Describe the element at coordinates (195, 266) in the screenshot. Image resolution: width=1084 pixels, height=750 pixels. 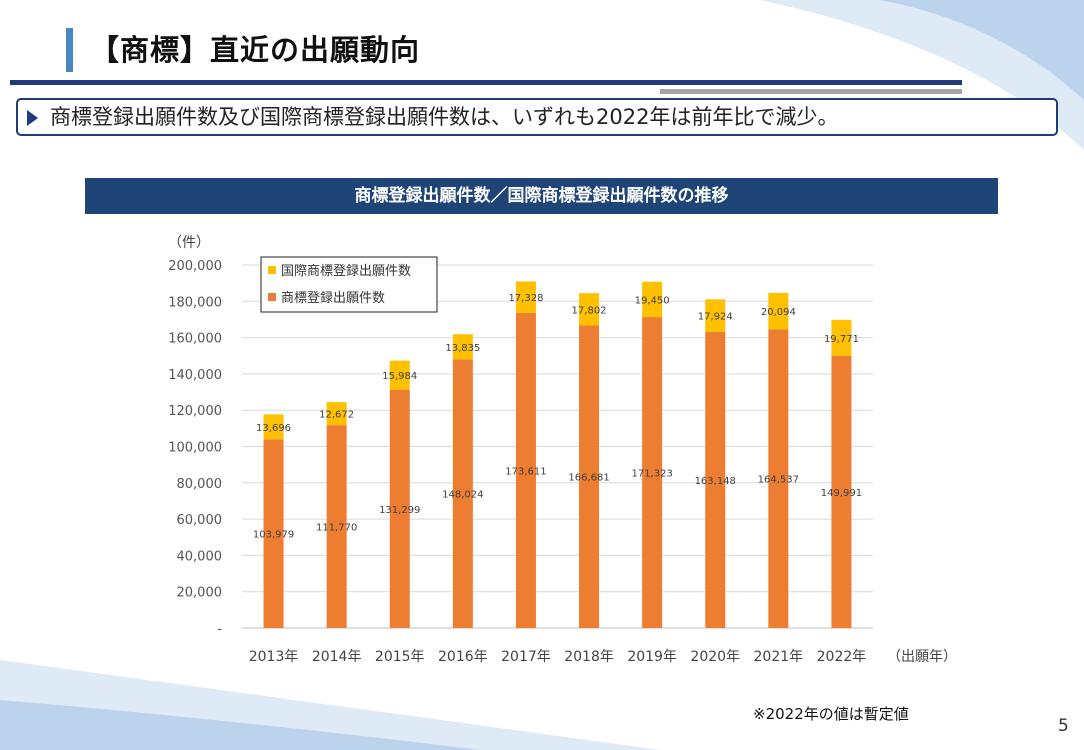
I see `y-tick-label: 200,000` at that location.